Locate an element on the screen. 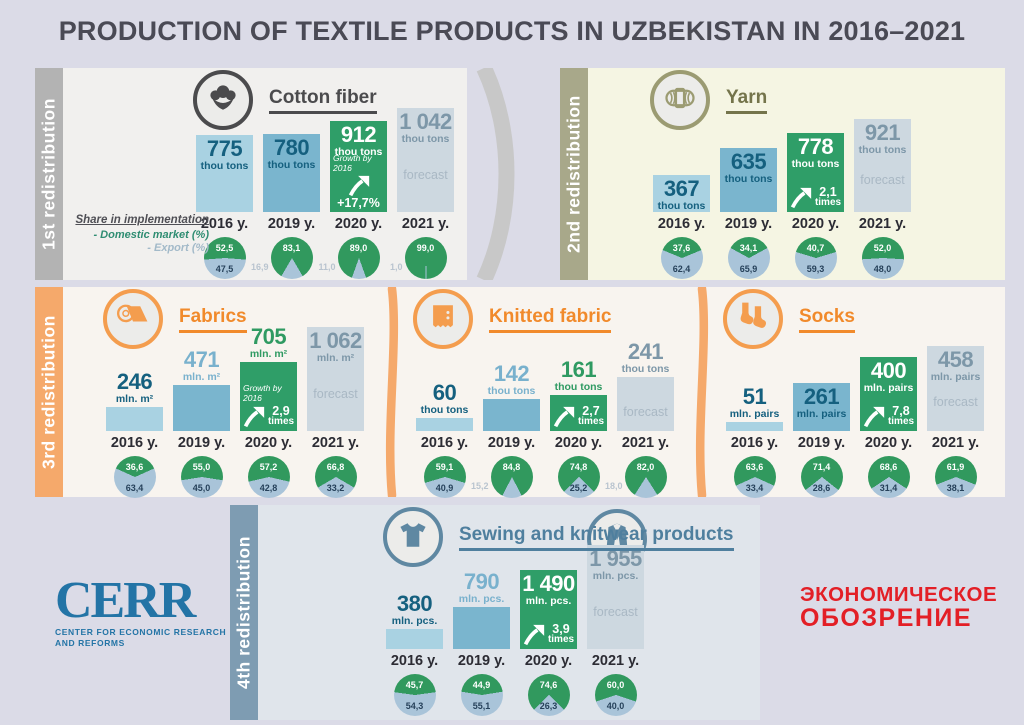 Image resolution: width=1024 pixels, height=725 pixels. domestic-share-label: 60,0 is located at coordinates (615, 685).